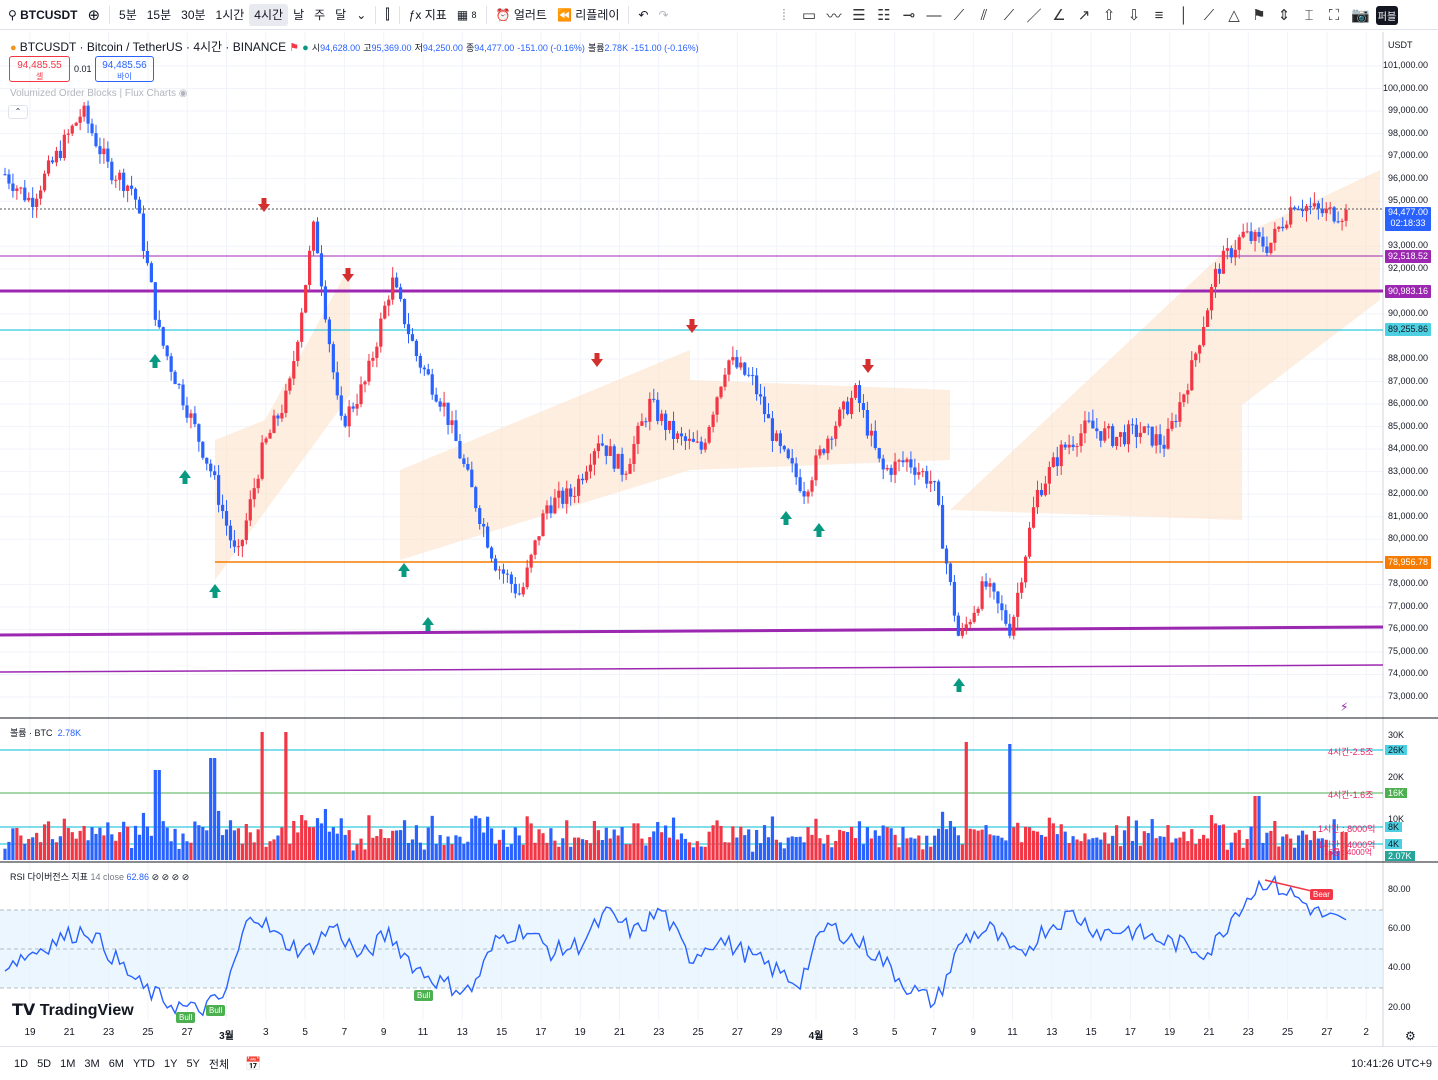  What do you see at coordinates (643, 14) in the screenshot?
I see `undo-icon: ↶` at bounding box center [643, 14].